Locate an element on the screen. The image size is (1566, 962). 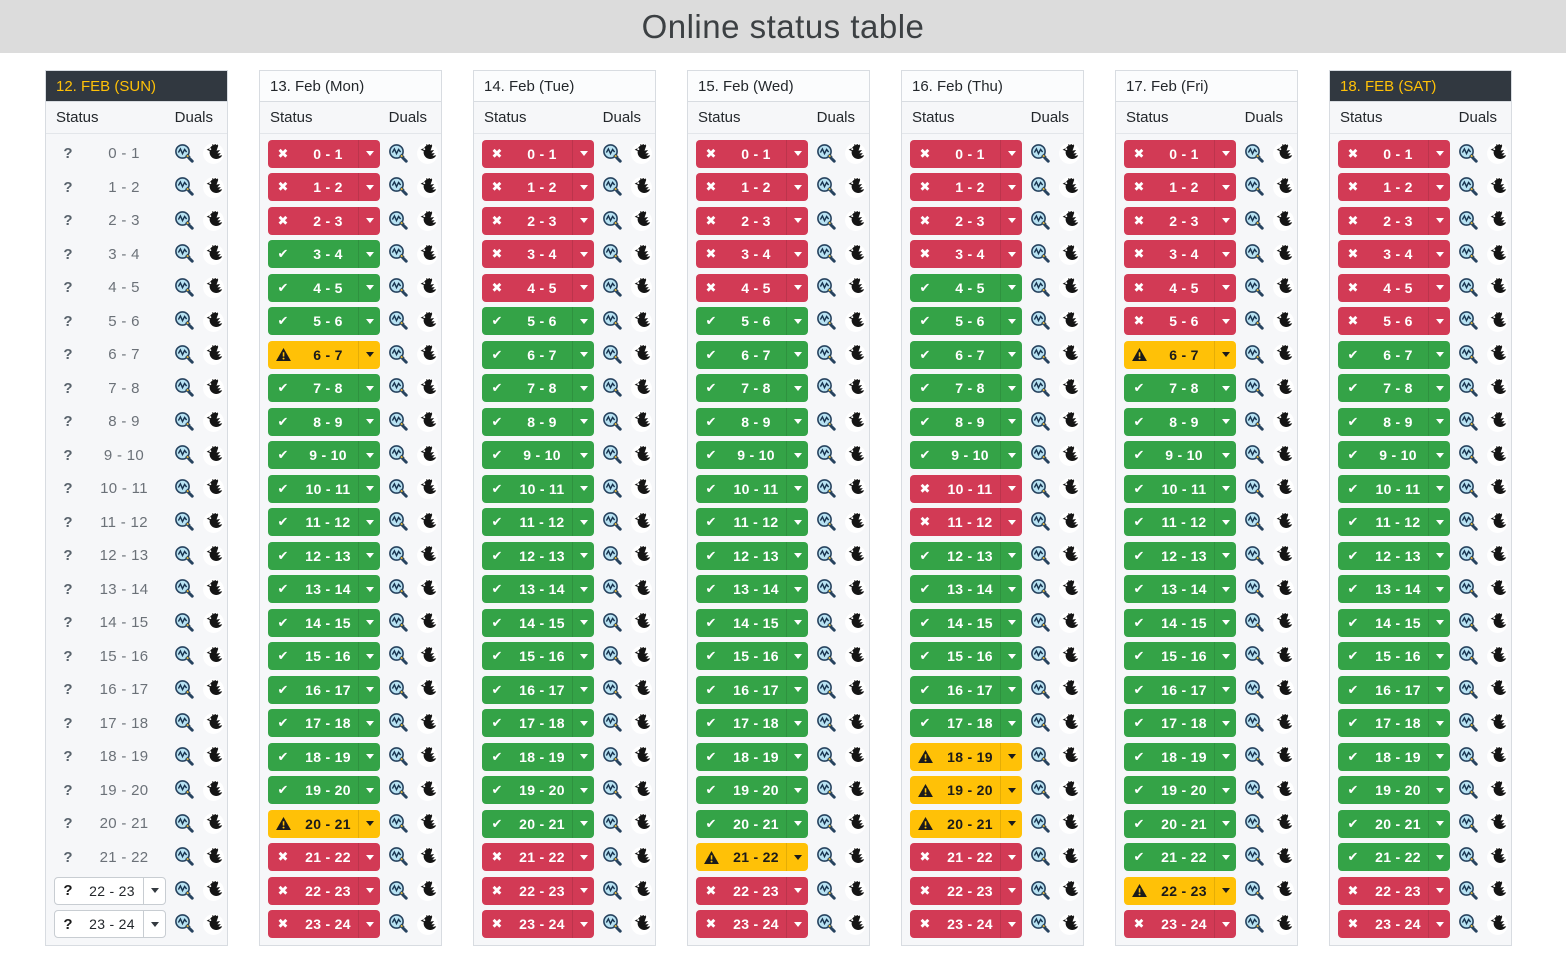
status-dropdown-button: ✔ 7 - 8 is located at coordinates (1180, 388).